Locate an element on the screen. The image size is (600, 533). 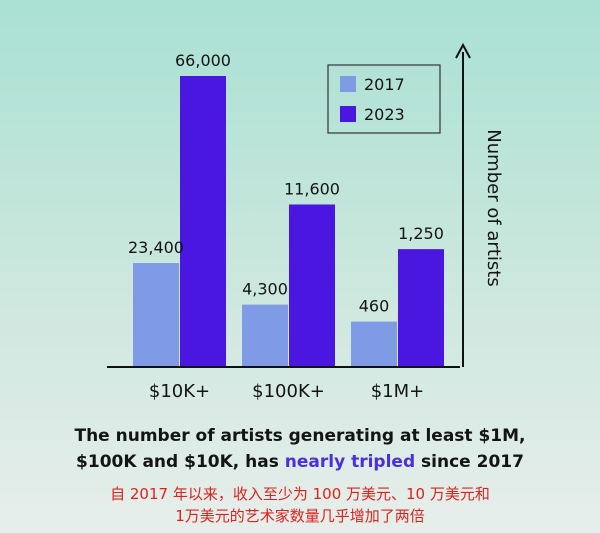
legend-label-2023: 2023 is located at coordinates (384, 114).